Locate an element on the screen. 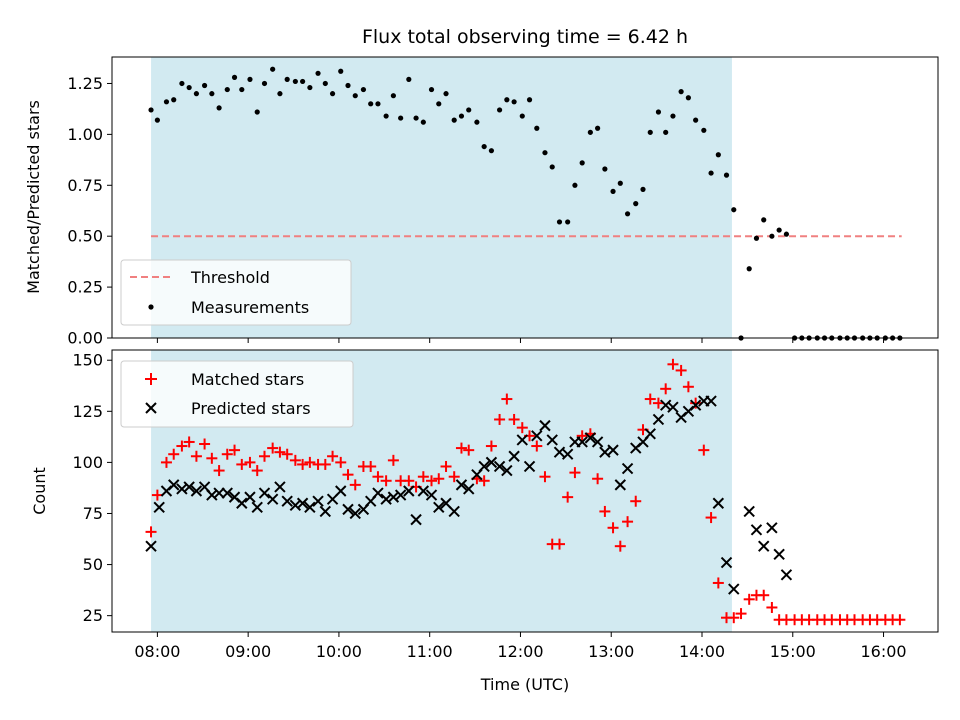 The width and height of the screenshot is (960, 720). bottom-y-tick-label: 25 is located at coordinates (93, 615).